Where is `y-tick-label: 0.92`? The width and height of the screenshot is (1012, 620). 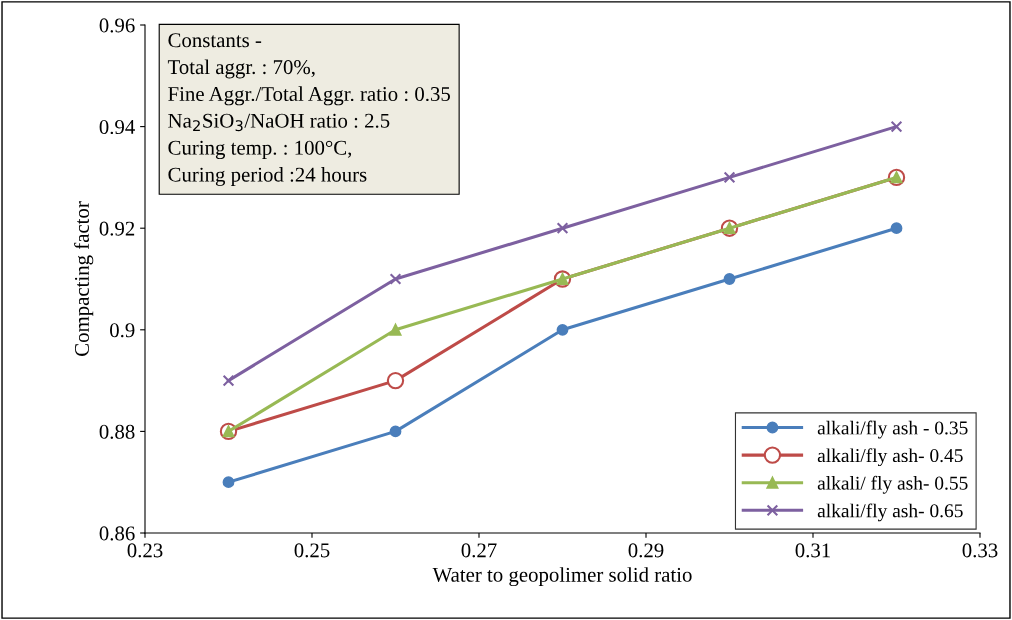 y-tick-label: 0.92 is located at coordinates (117, 228).